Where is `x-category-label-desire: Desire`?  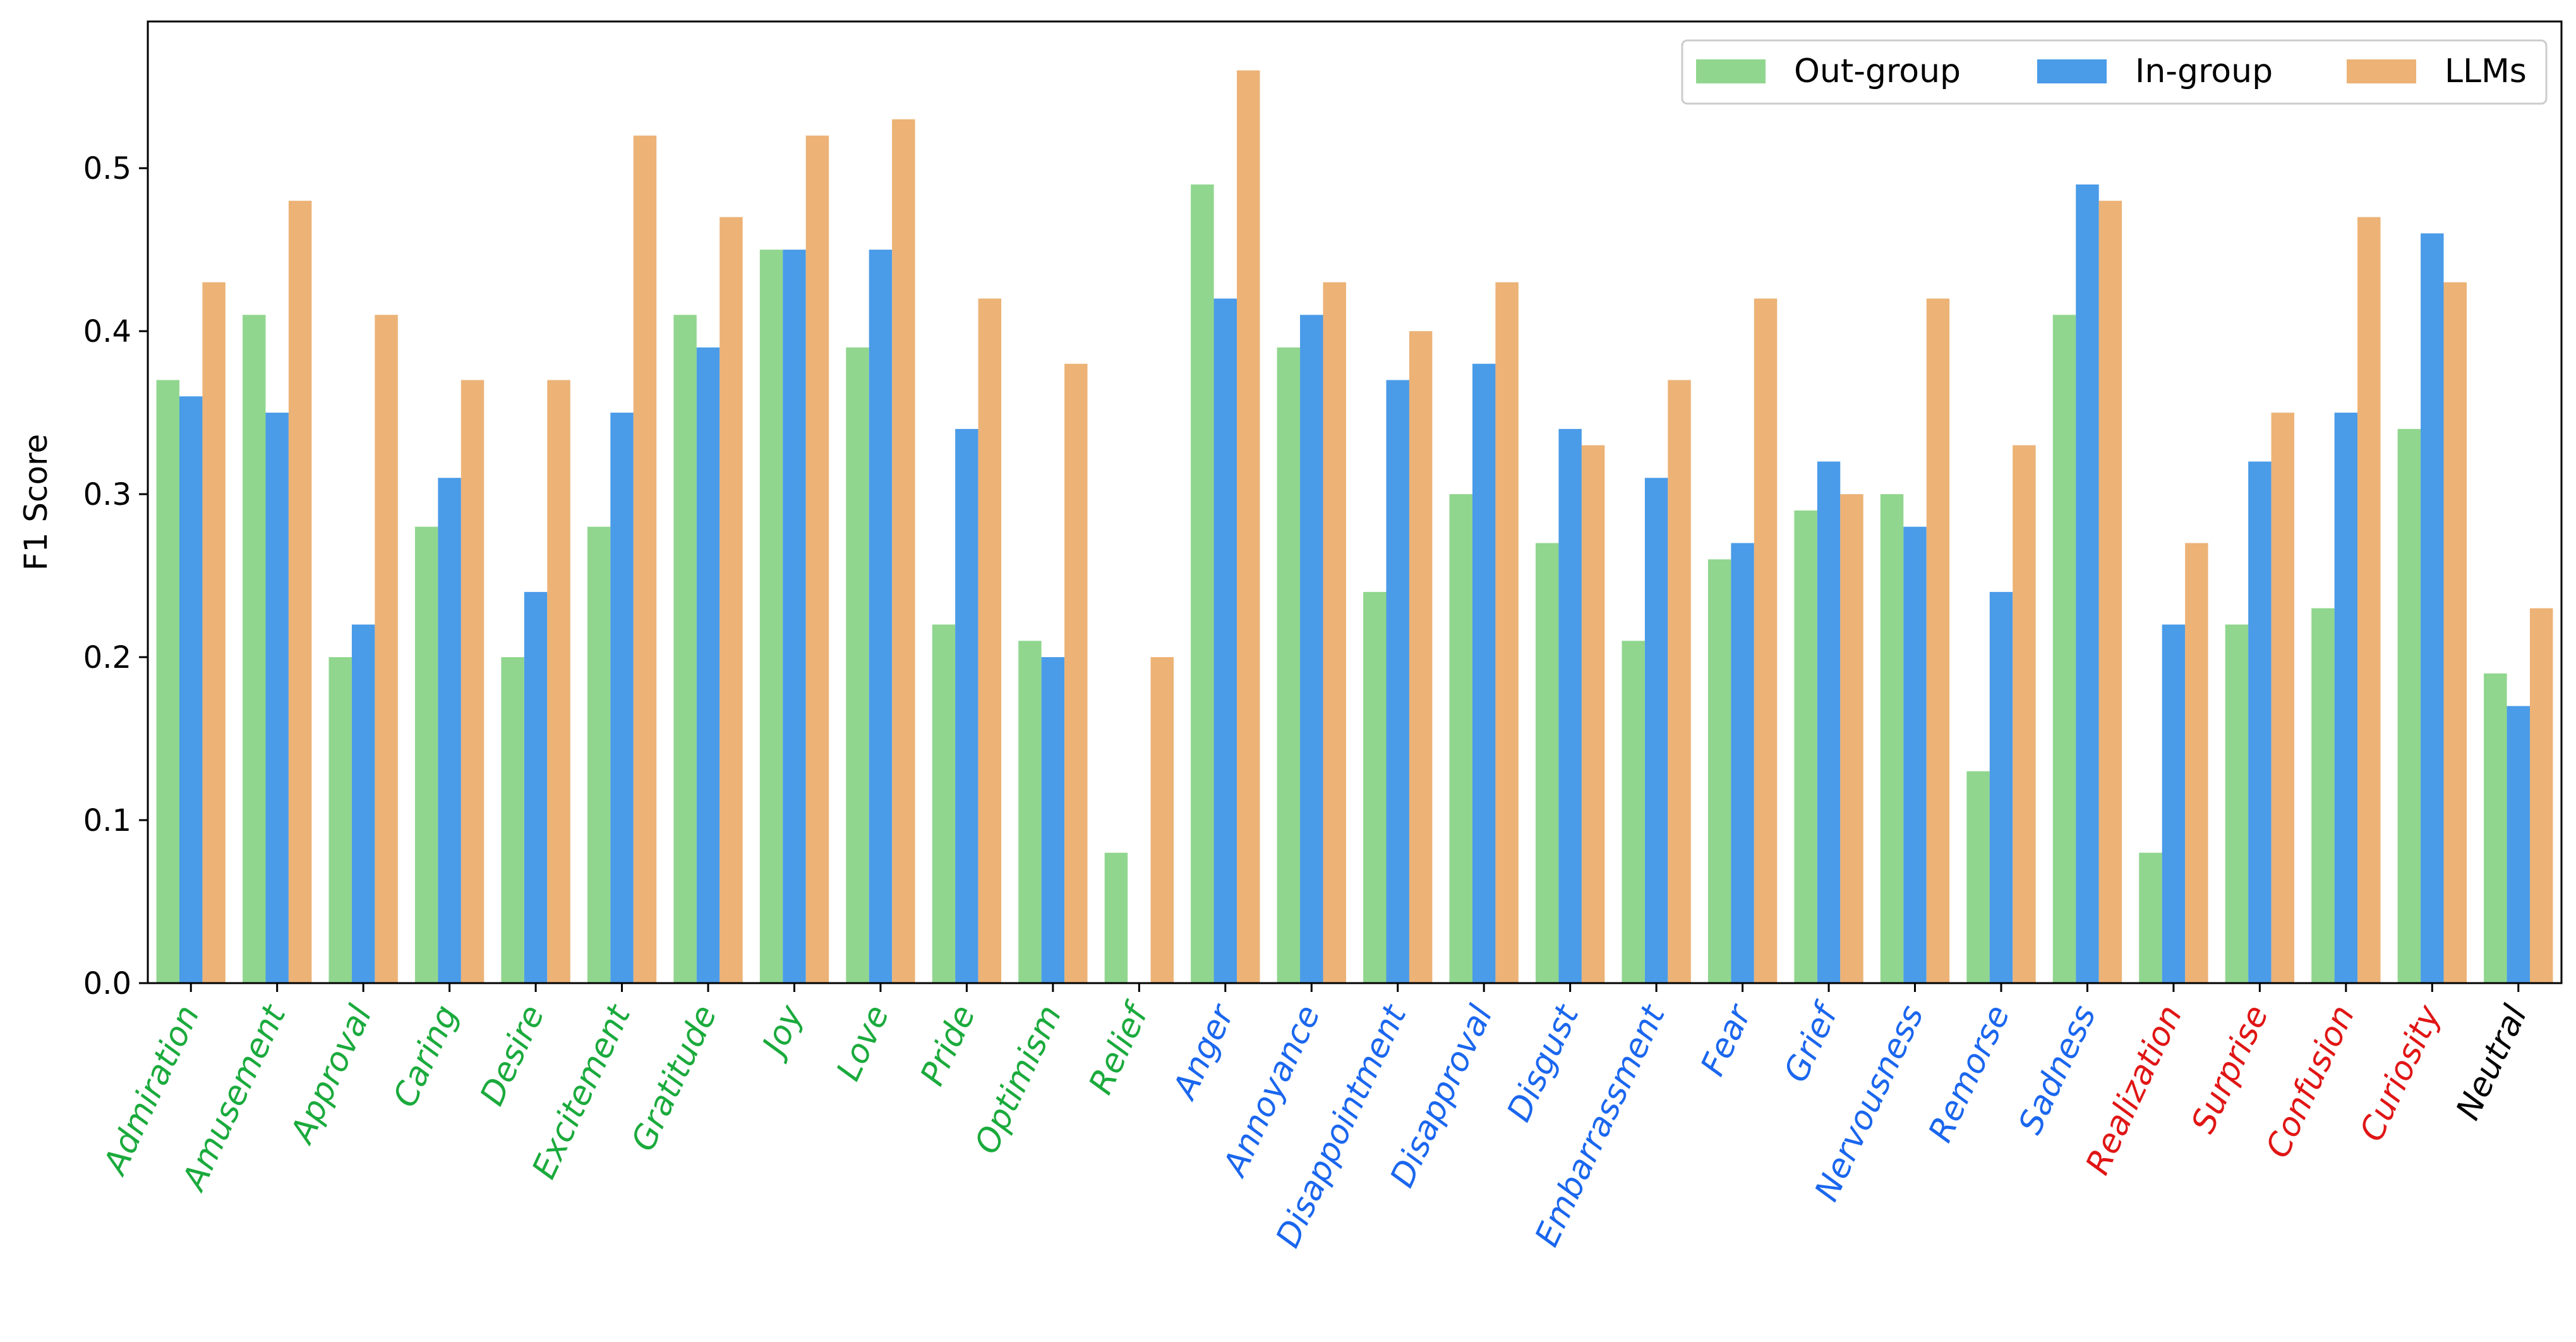 x-category-label-desire: Desire is located at coordinates (512, 1055).